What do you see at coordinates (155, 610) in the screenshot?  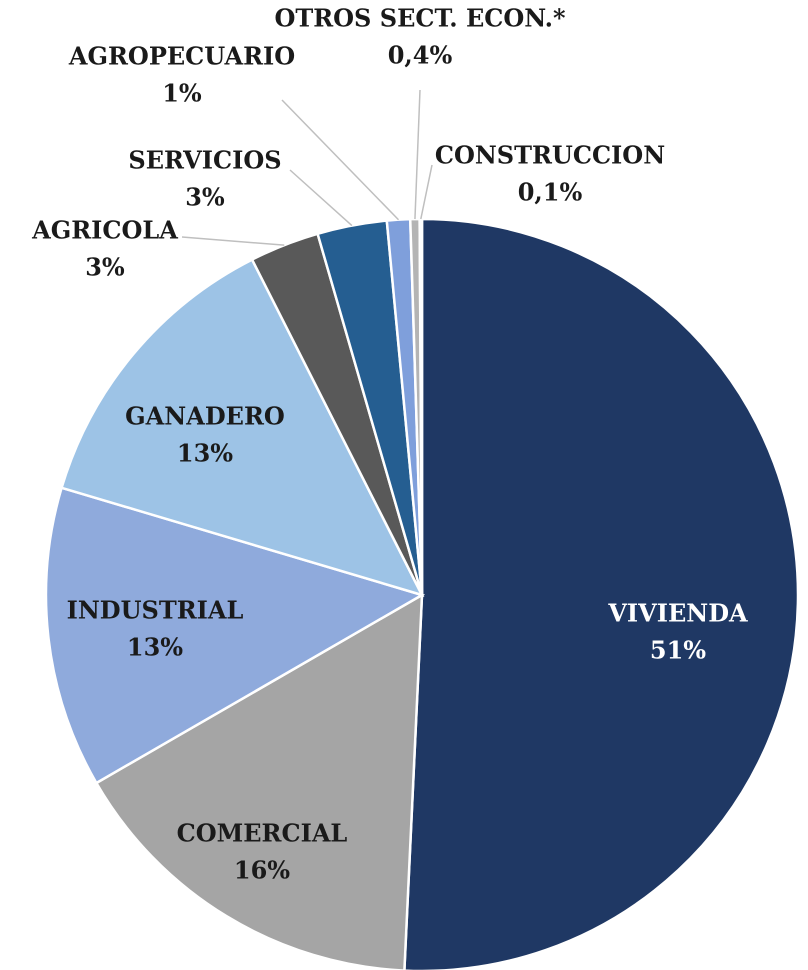 I see `slice-label: INDUSTRIAL` at bounding box center [155, 610].